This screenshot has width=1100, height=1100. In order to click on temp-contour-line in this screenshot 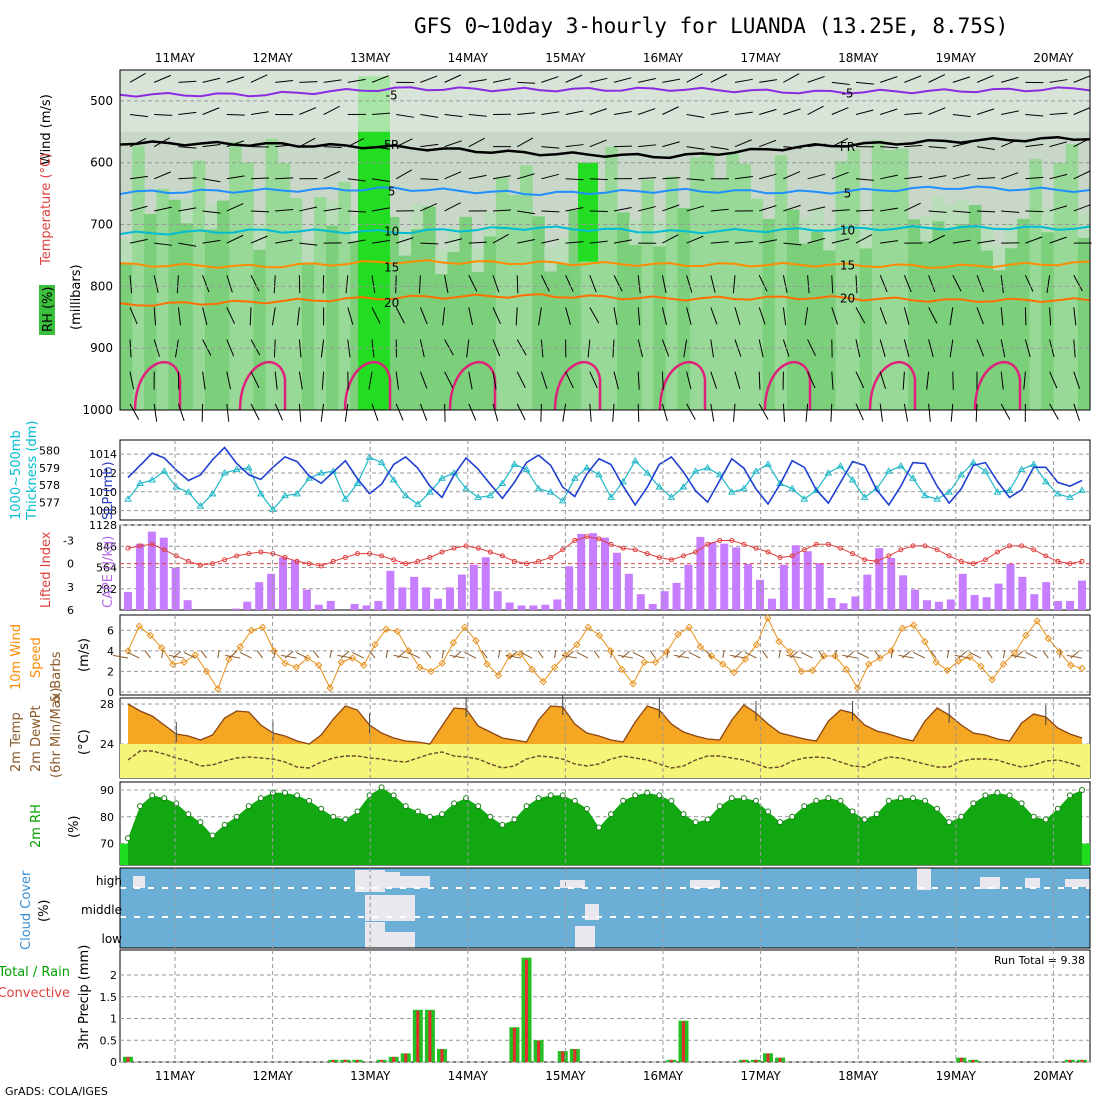, I will do `click(605, 92)`.